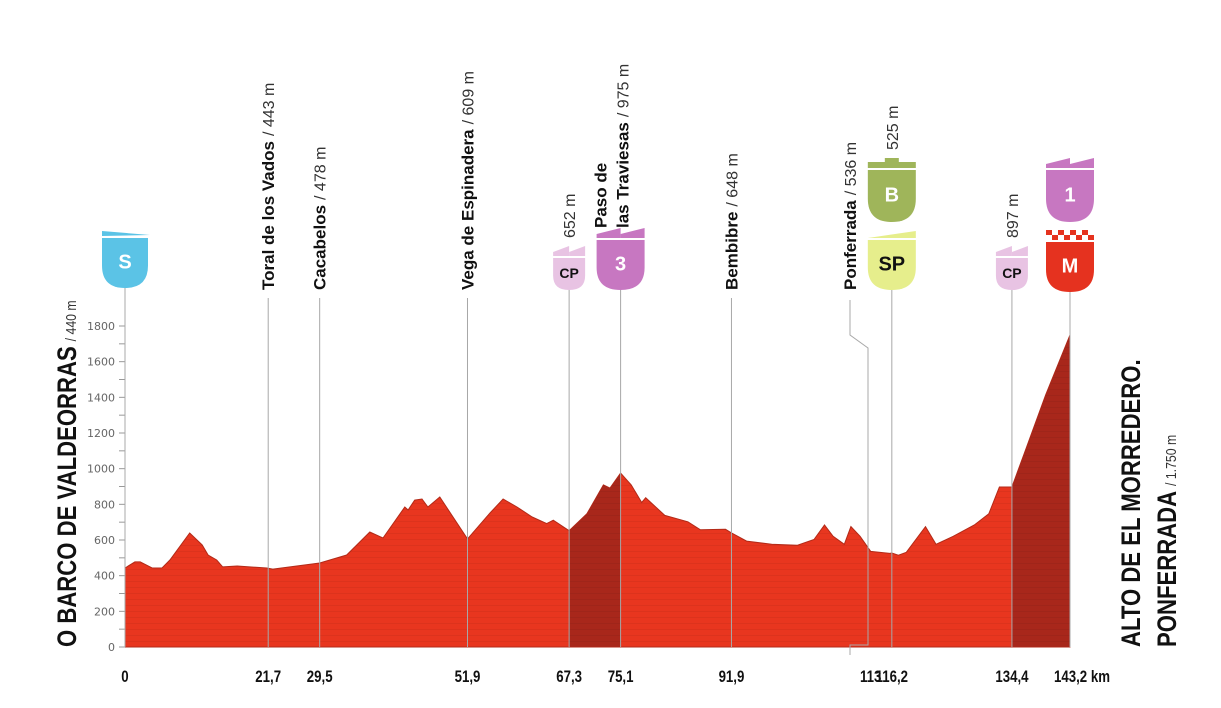 The image size is (1221, 708). What do you see at coordinates (124, 677) in the screenshot?
I see `x-tick-label: 0` at bounding box center [124, 677].